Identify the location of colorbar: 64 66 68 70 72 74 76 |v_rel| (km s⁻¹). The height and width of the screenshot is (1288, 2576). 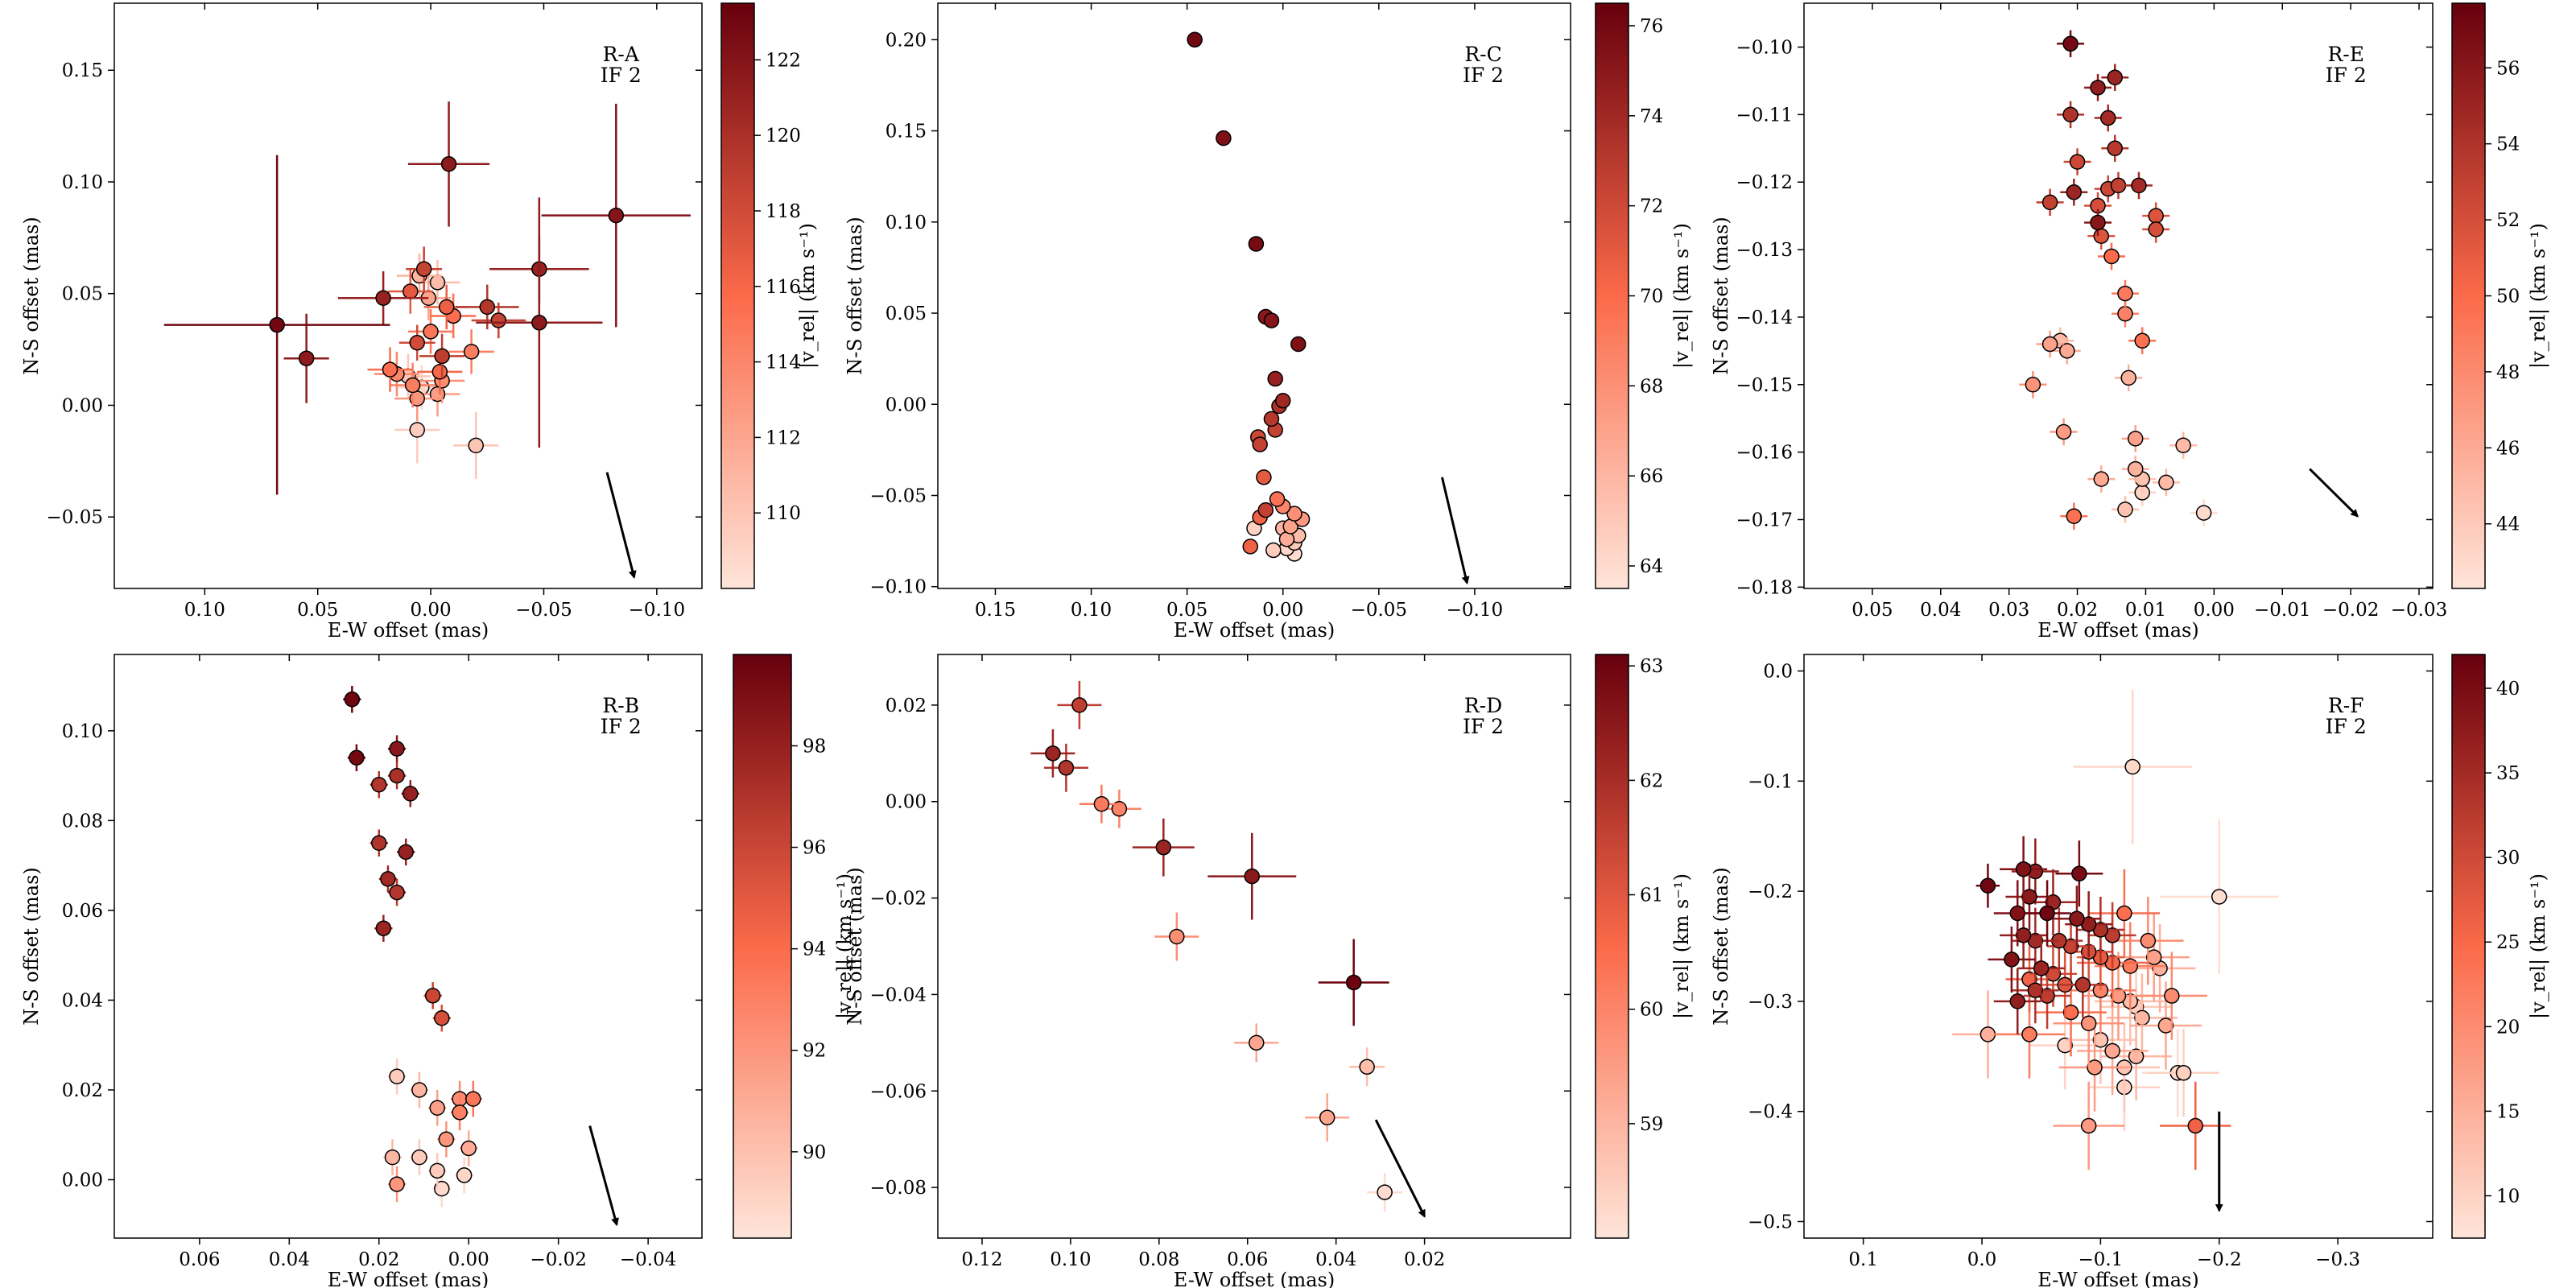
(1644, 295).